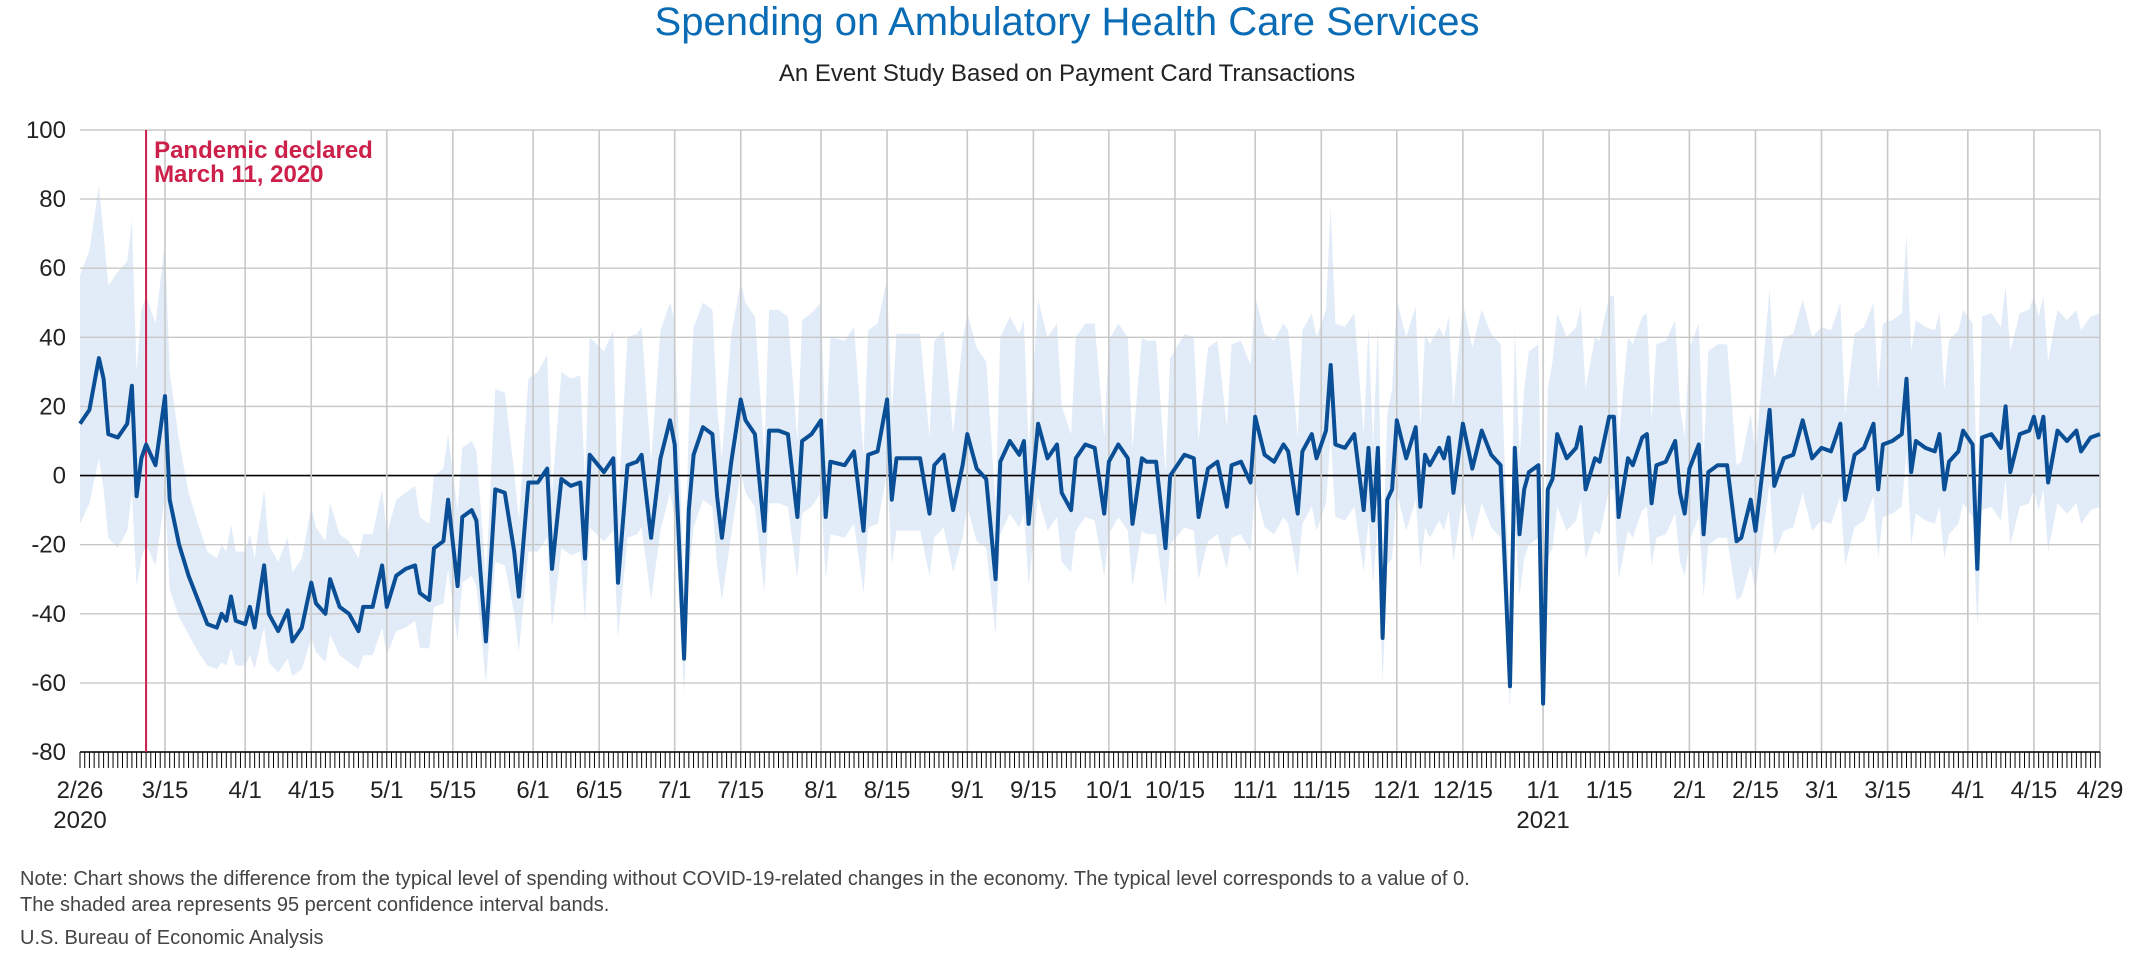  What do you see at coordinates (1109, 790) in the screenshot?
I see `x-tick-label: 10/1` at bounding box center [1109, 790].